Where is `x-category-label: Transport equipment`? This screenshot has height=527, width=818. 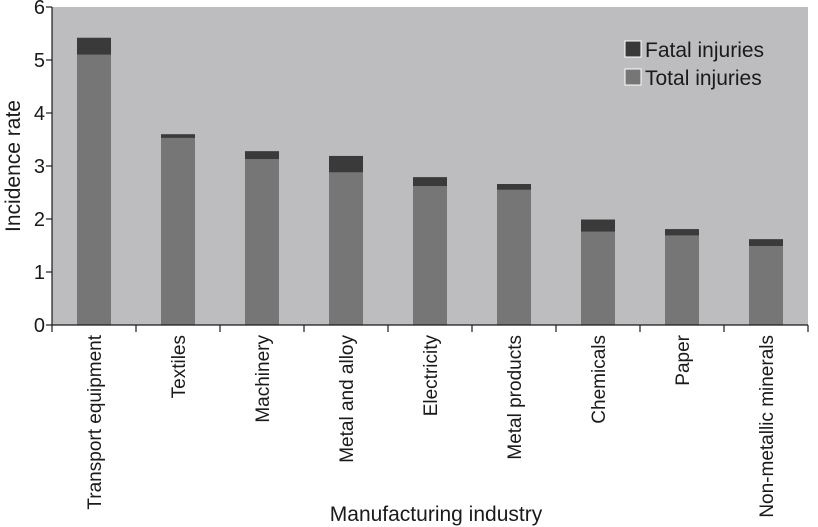
x-category-label: Transport equipment is located at coordinates (95, 421).